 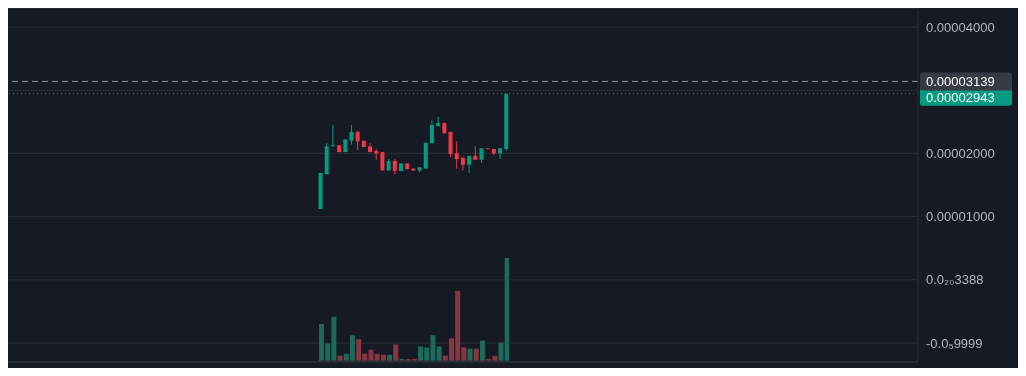 What do you see at coordinates (954, 343) in the screenshot?
I see `y-tick-label: -0.0₅9999` at bounding box center [954, 343].